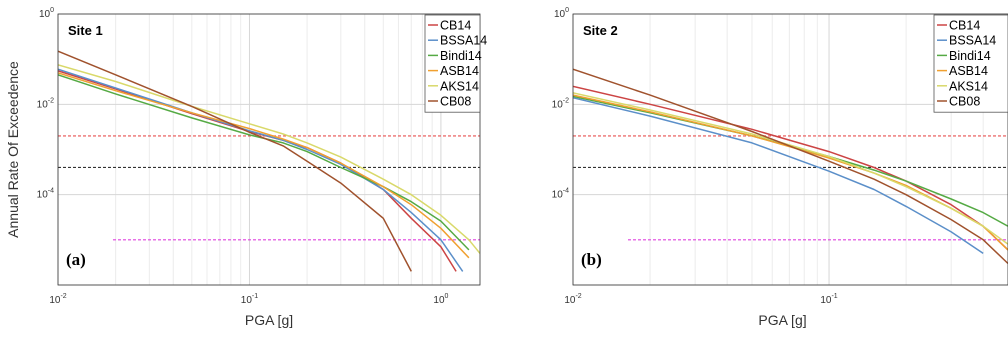  Describe the element at coordinates (440, 299) in the screenshot. I see `x-tick-label: 10⁰` at that location.